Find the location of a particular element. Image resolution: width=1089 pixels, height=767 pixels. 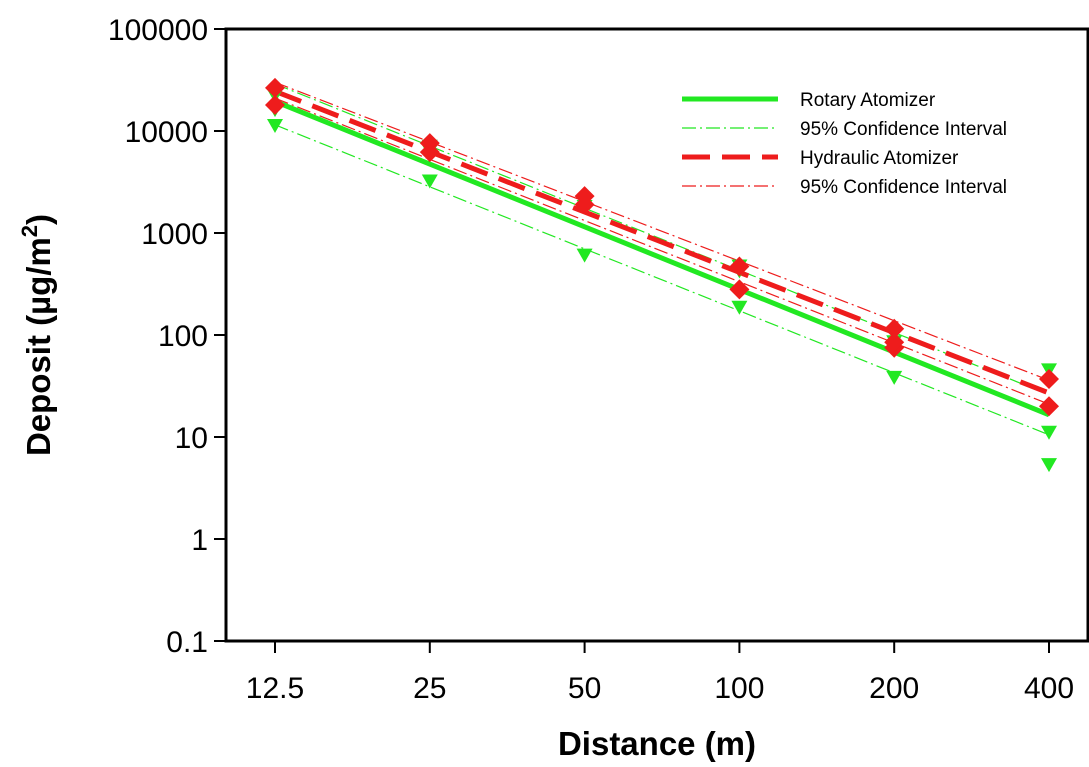

y-tick-label: 10000 is located at coordinates (166, 132).